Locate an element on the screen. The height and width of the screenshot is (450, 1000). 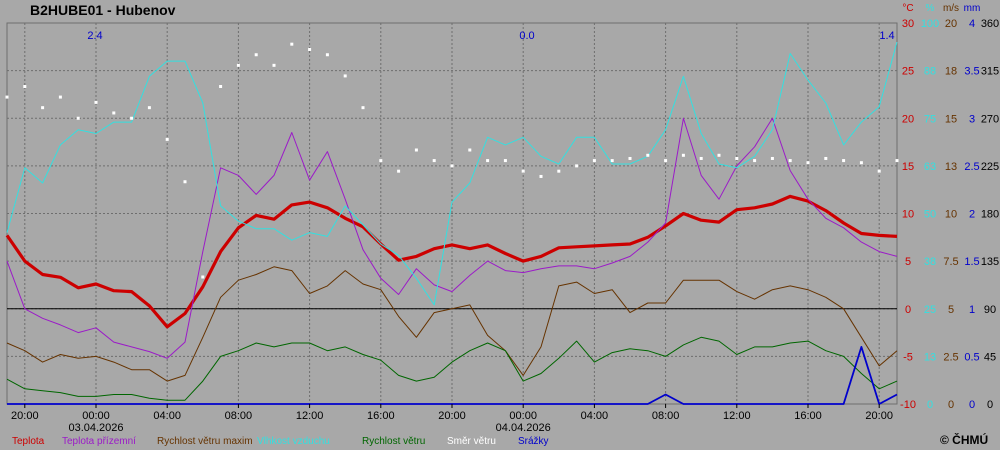
axis-tick-label: 135 is located at coordinates (990, 262).